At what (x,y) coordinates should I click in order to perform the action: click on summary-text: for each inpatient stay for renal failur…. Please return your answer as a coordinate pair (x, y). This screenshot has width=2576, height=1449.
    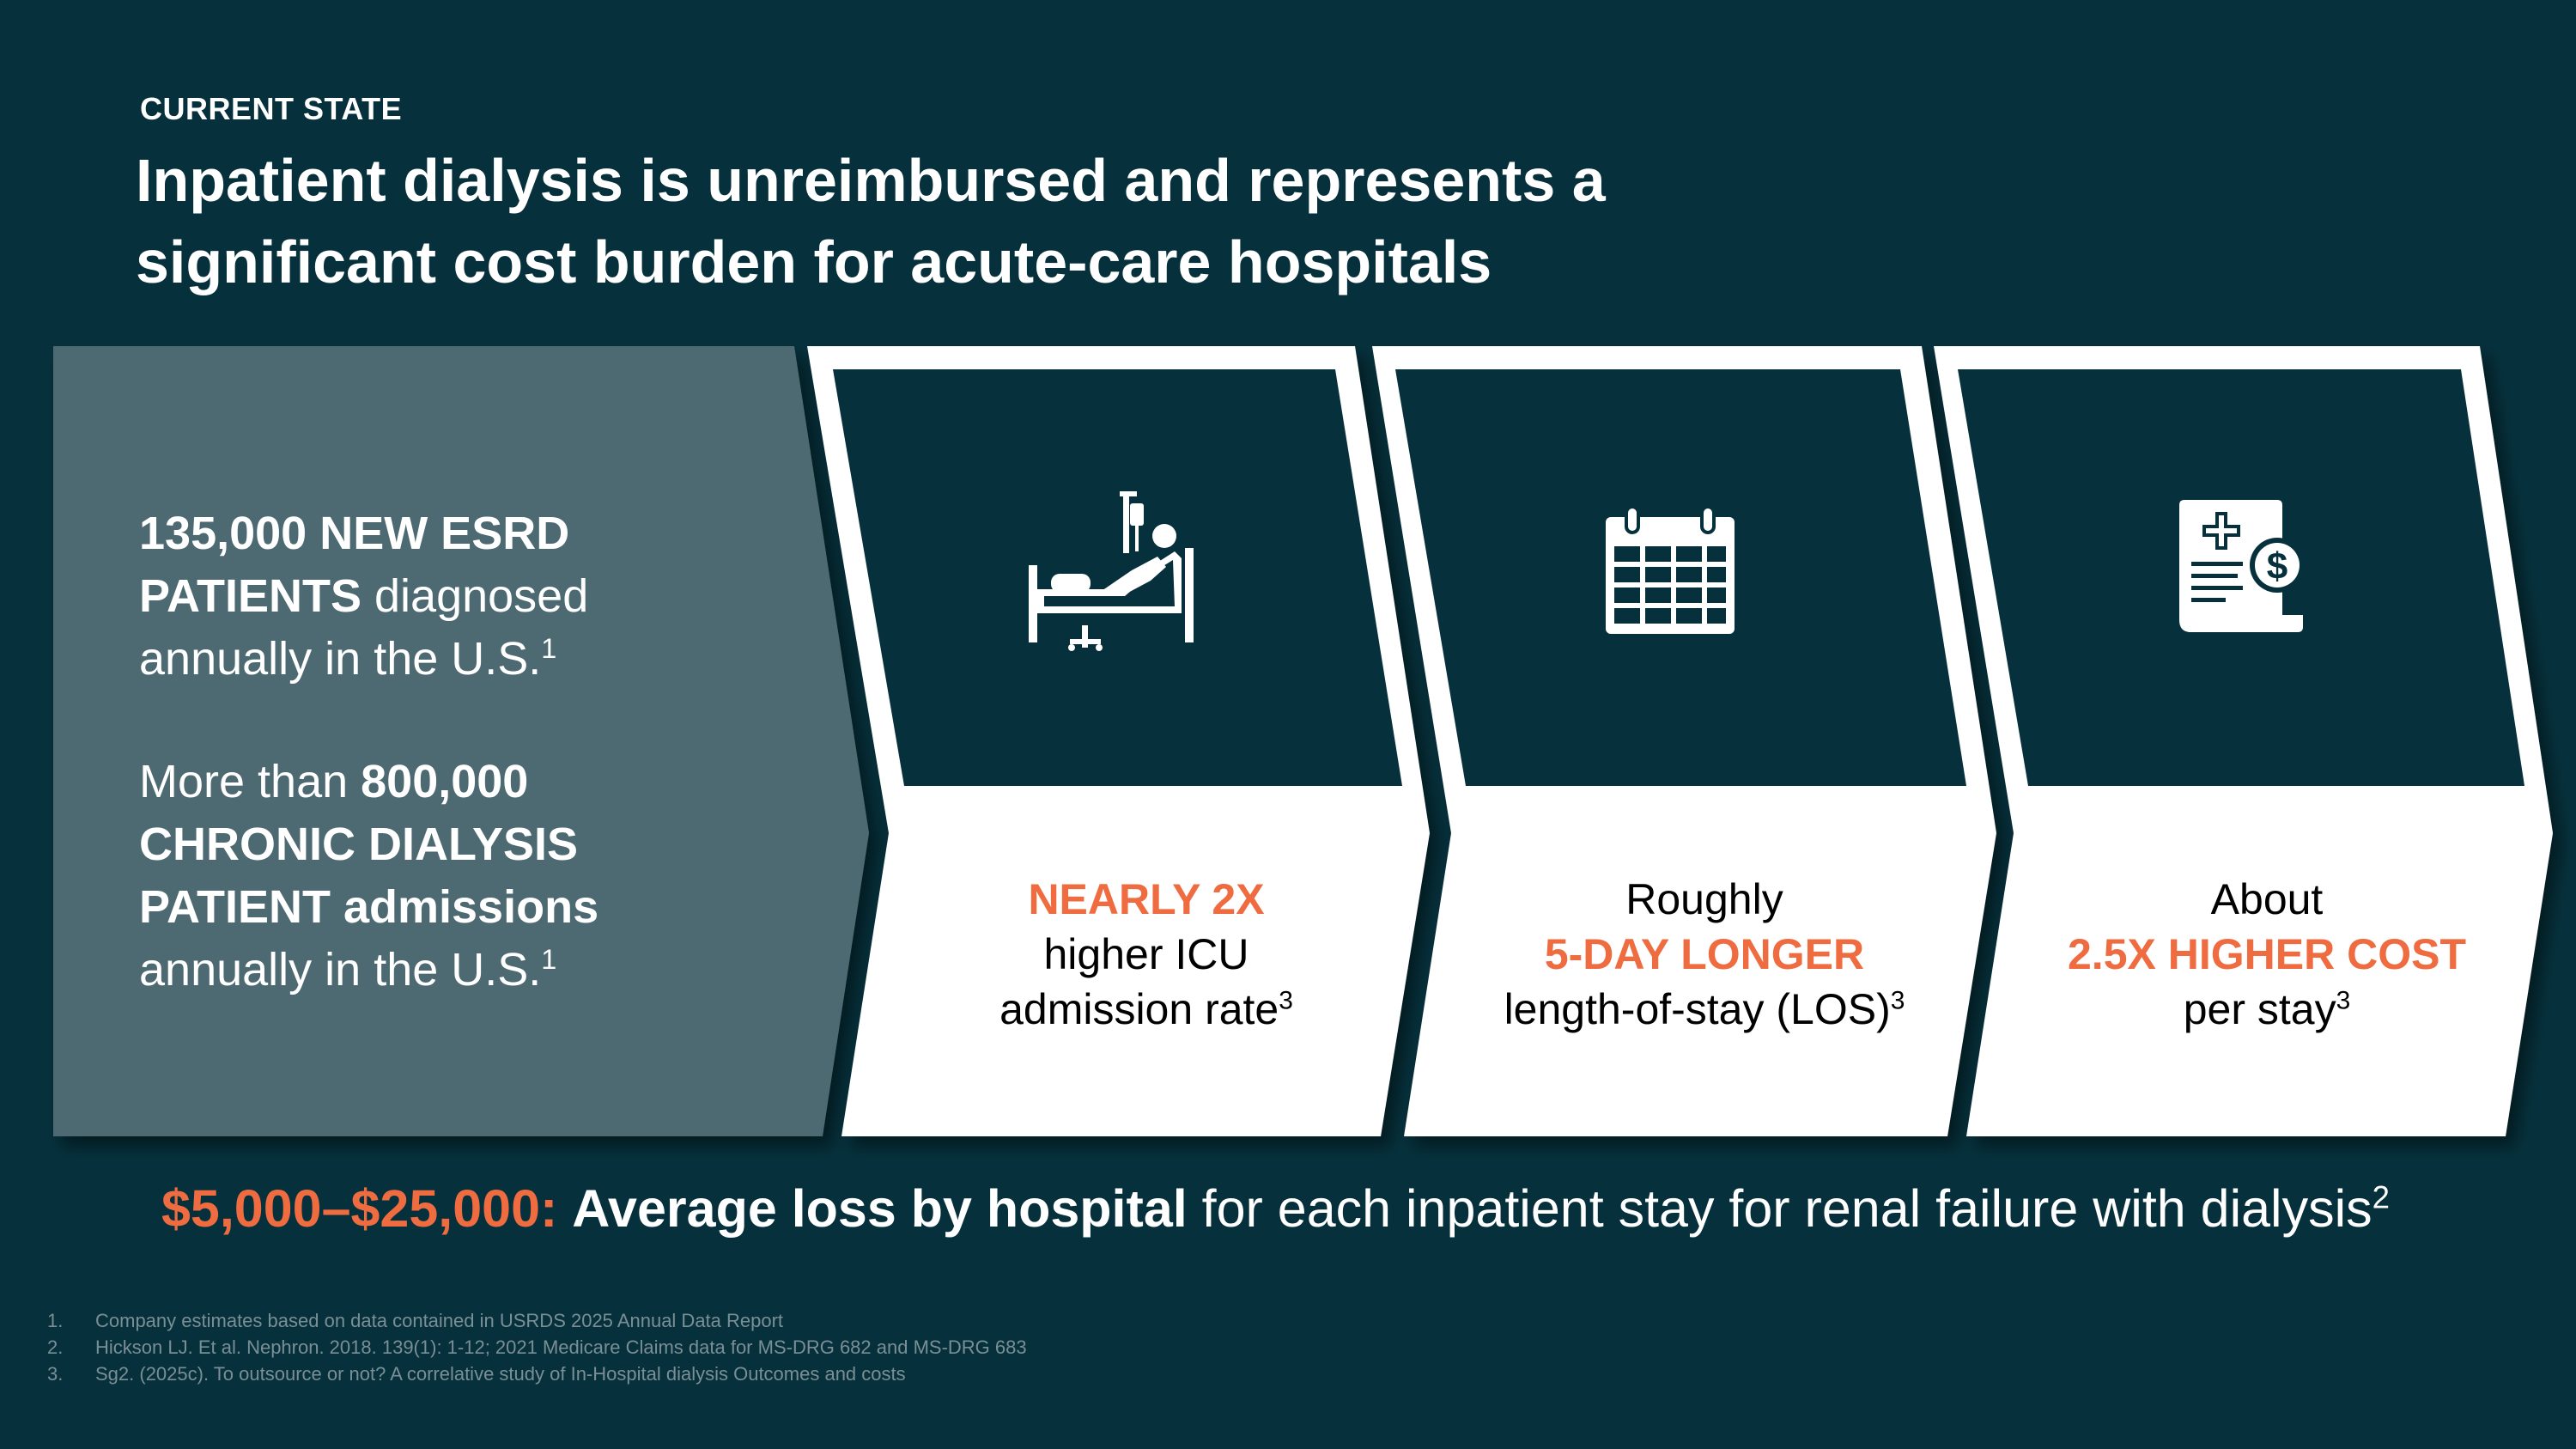
    Looking at the image, I should click on (1779, 1208).